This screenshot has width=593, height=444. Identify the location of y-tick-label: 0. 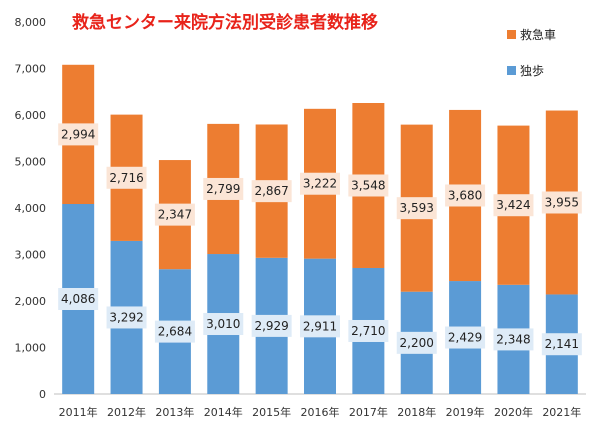
(42, 394).